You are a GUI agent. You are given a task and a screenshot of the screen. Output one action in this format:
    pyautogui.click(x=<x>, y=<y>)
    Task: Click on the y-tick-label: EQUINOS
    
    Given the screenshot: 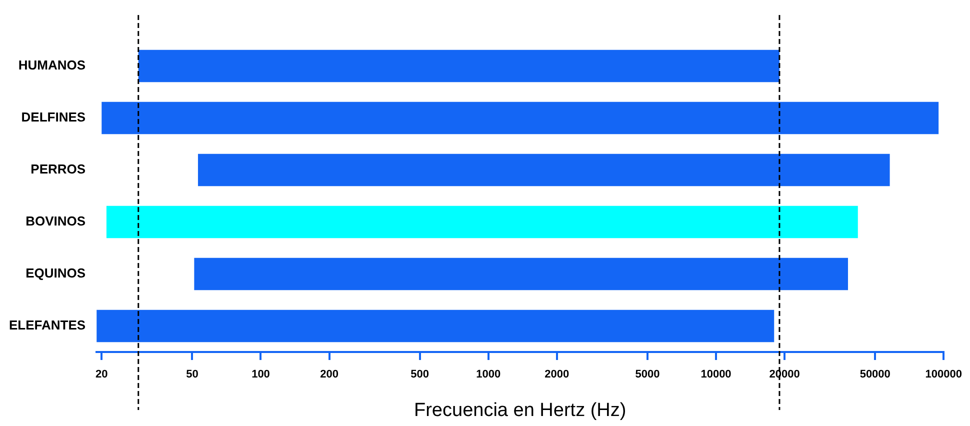 What is the action you would take?
    pyautogui.click(x=56, y=273)
    